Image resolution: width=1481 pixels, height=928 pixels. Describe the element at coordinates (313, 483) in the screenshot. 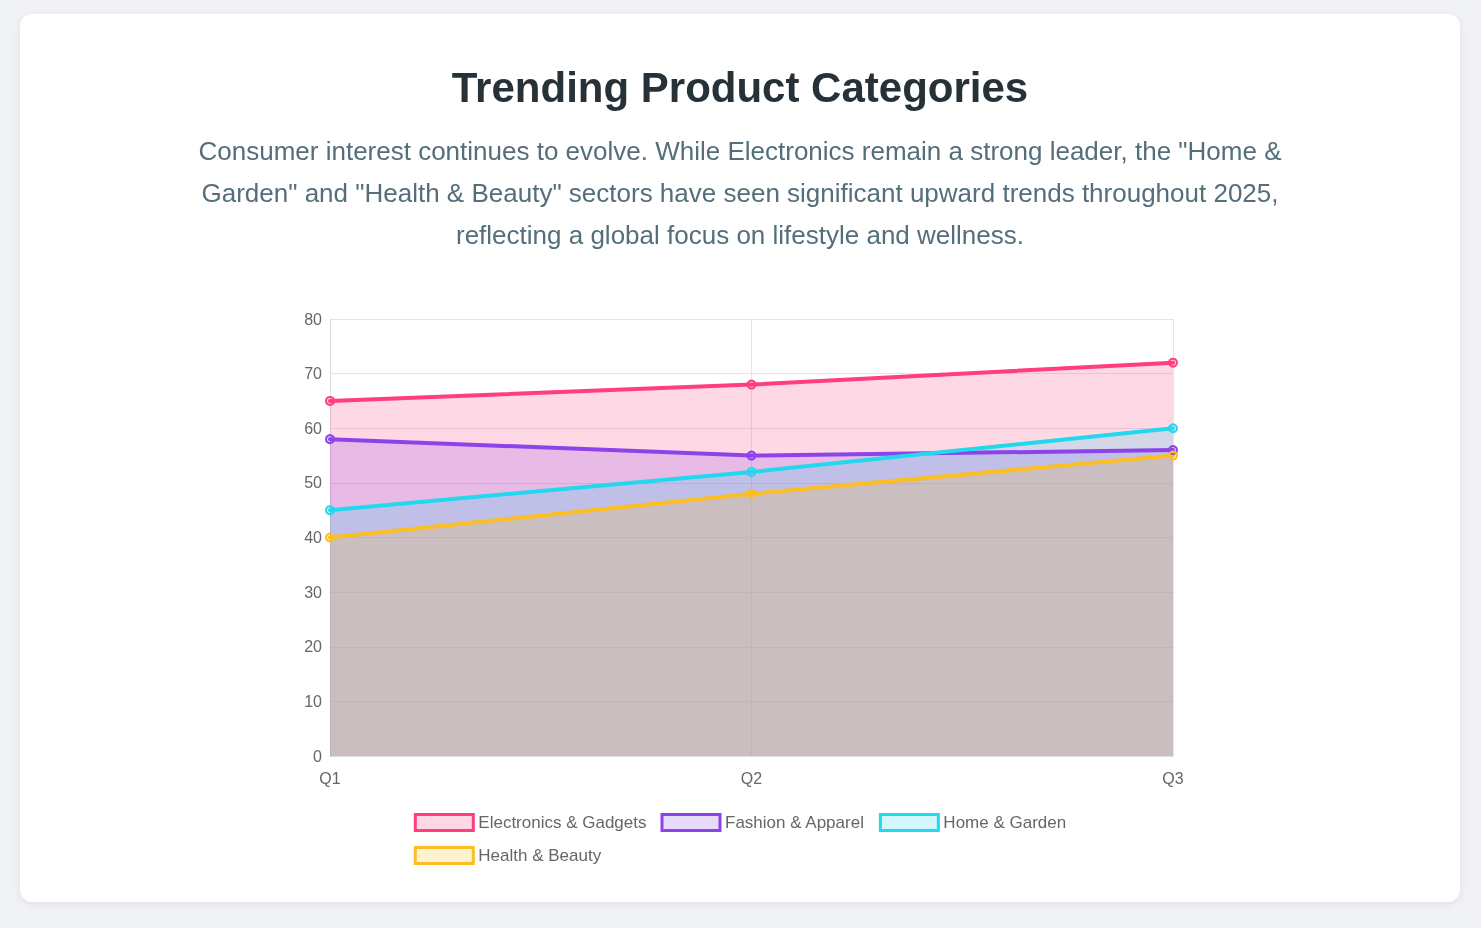

I see `y-tick-label: 50` at that location.